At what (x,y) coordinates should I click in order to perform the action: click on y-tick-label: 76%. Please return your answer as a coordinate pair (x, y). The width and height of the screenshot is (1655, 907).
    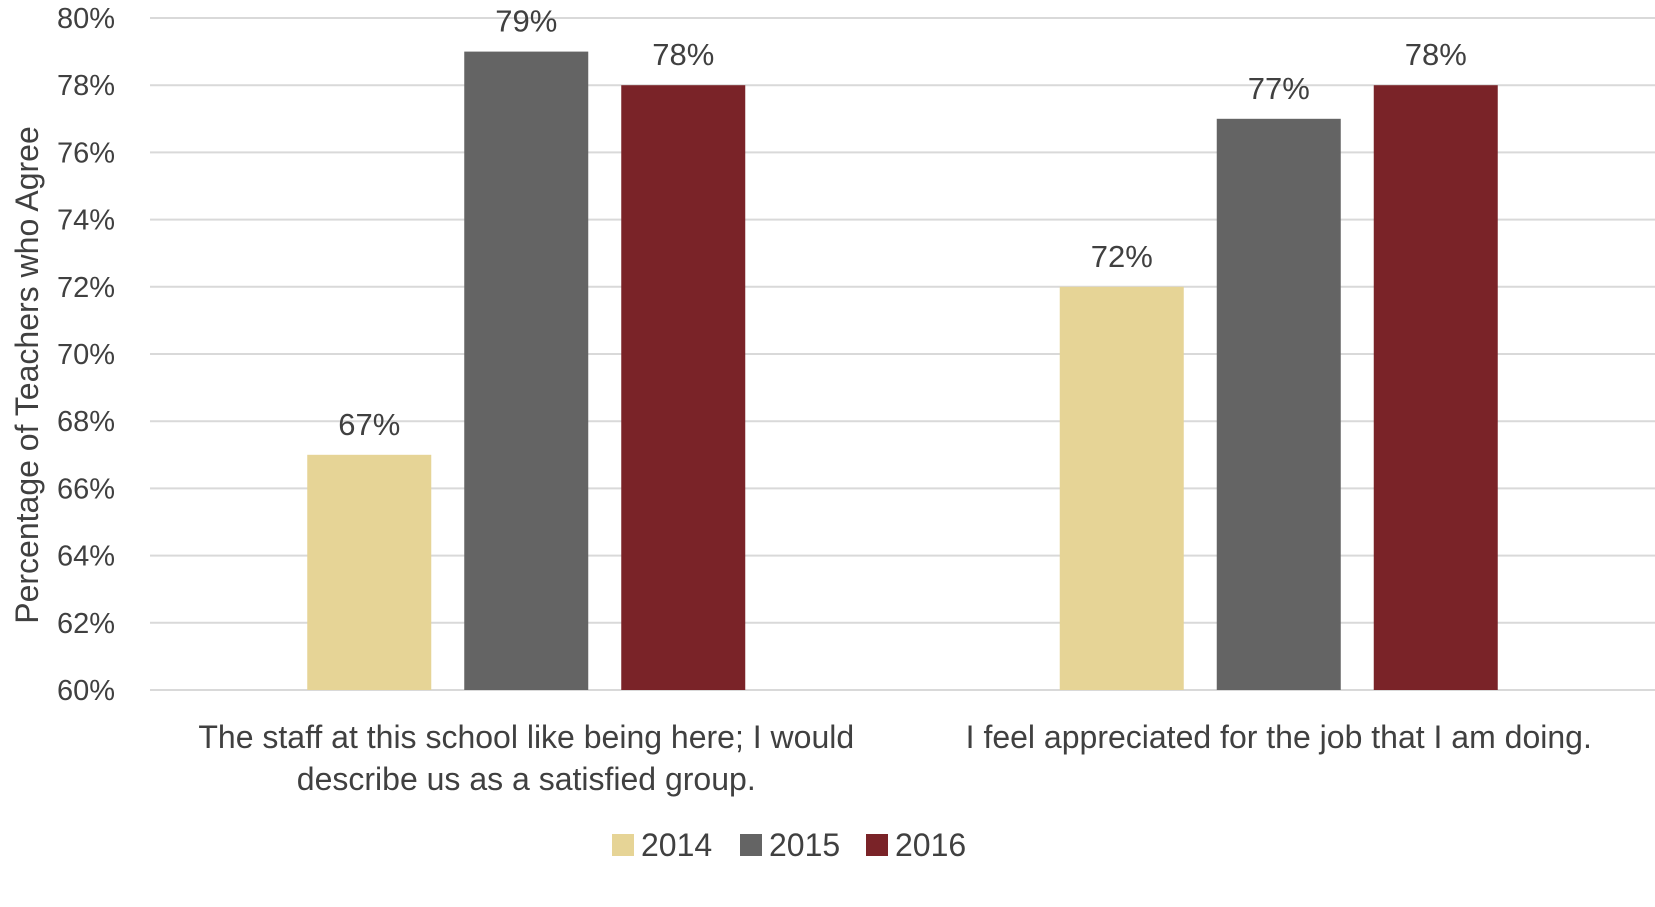
    Looking at the image, I should click on (86, 153).